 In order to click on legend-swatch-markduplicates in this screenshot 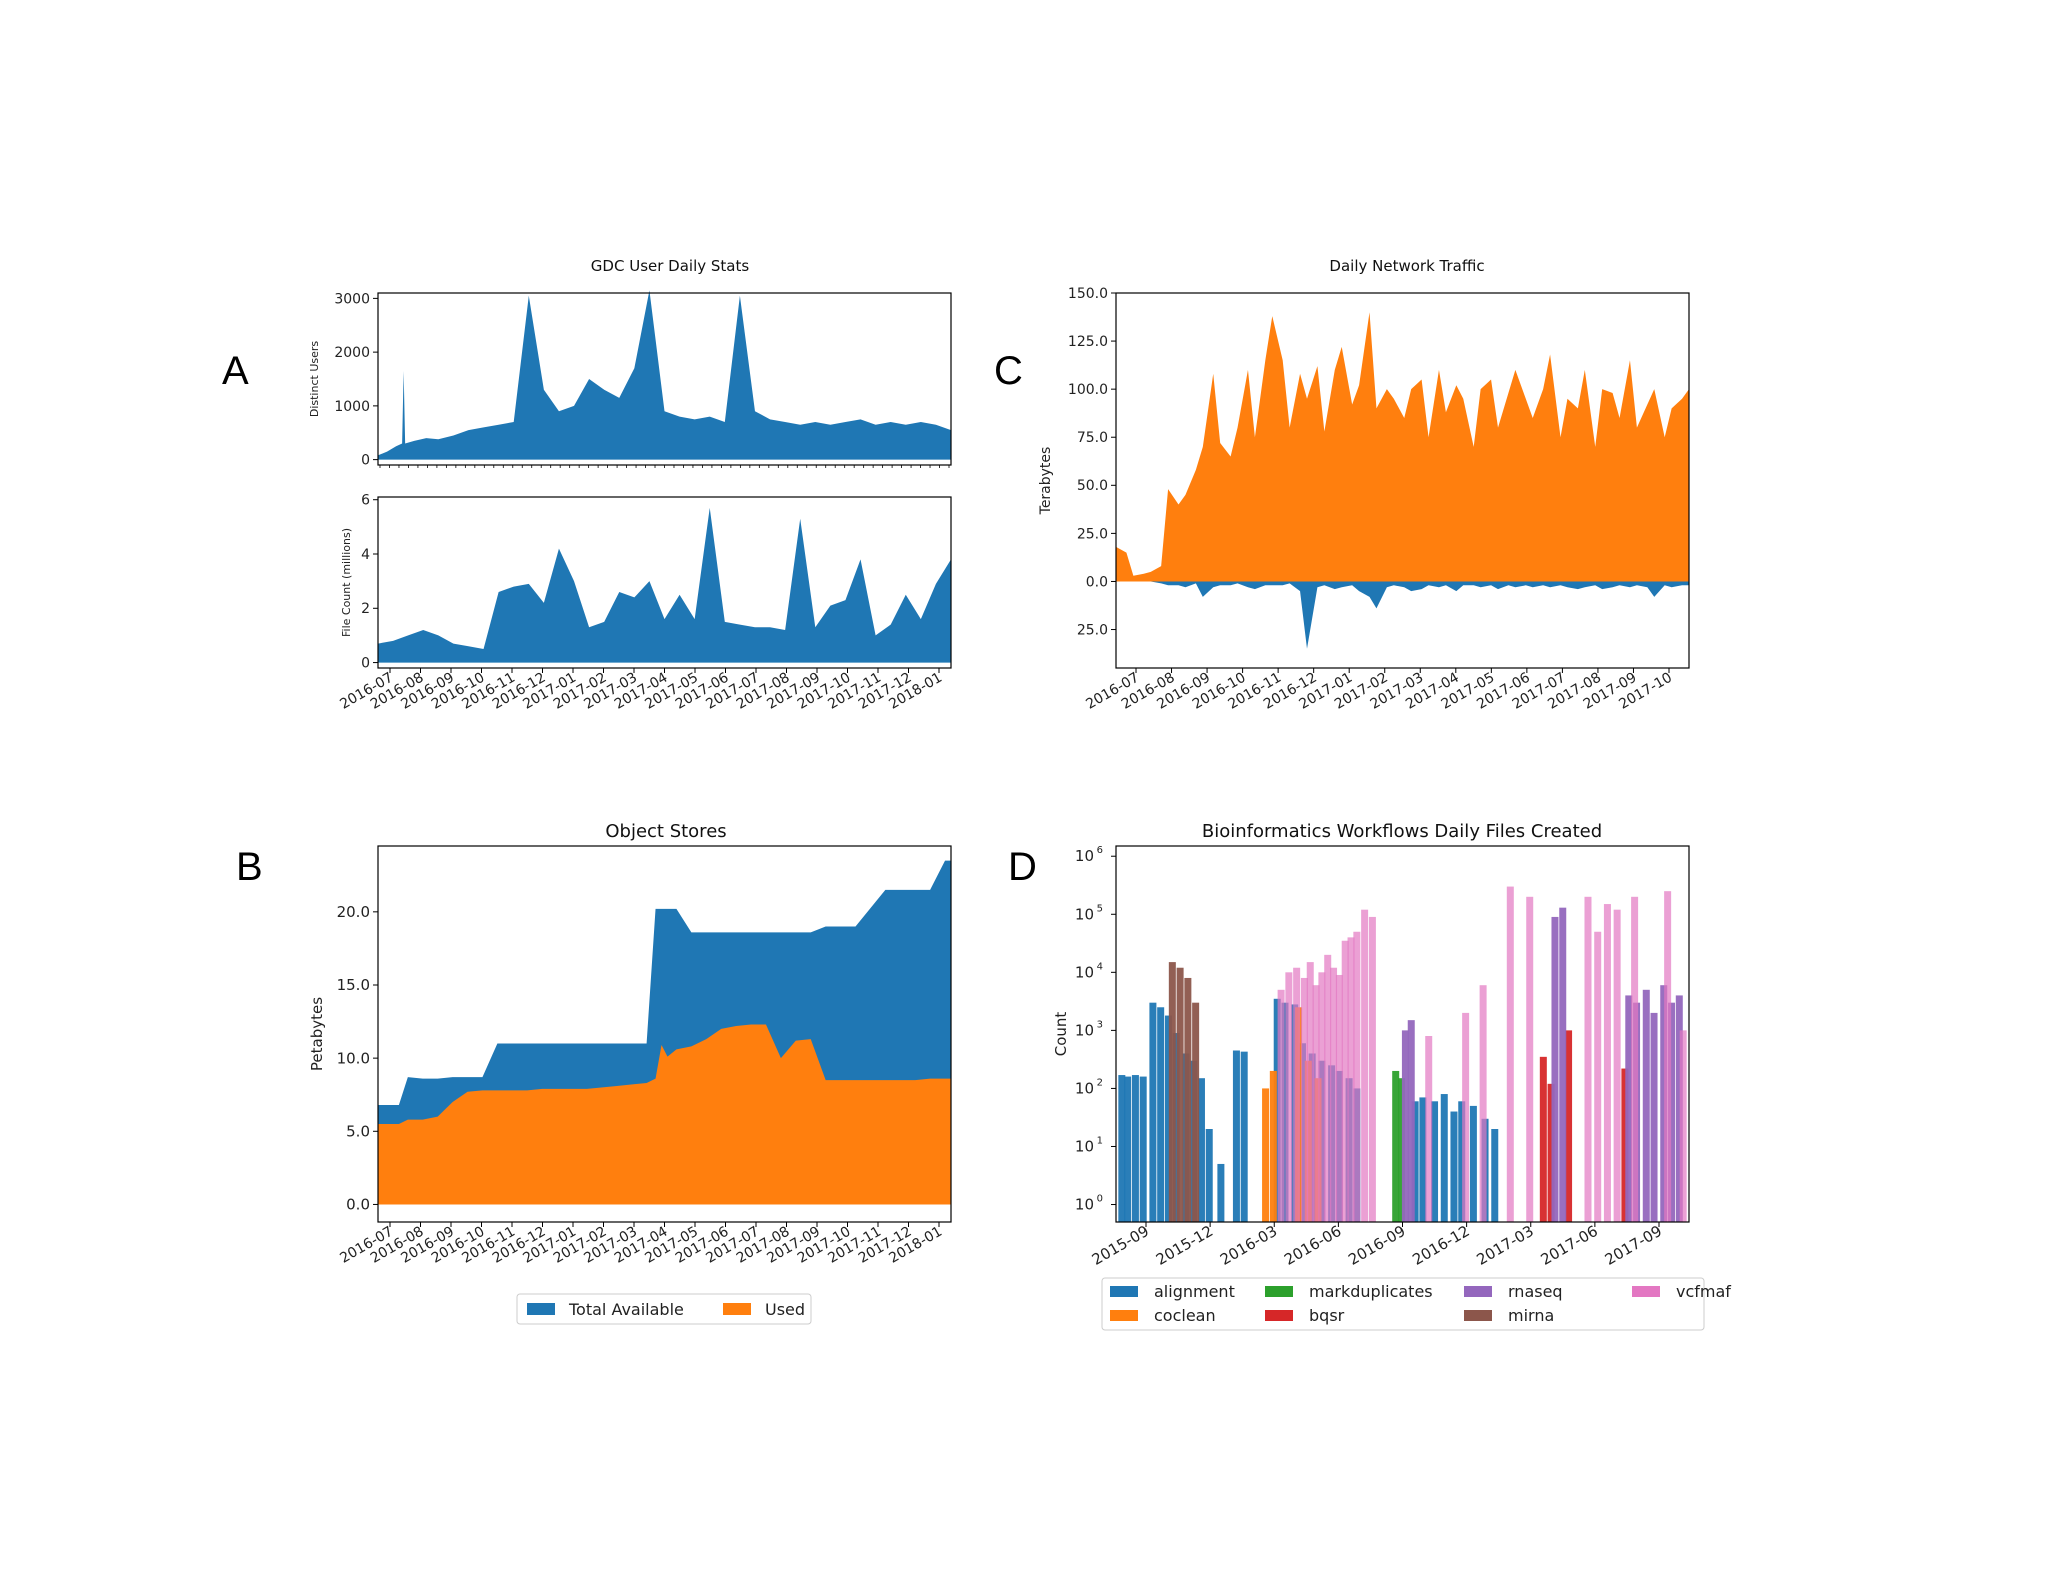, I will do `click(1279, 1291)`.